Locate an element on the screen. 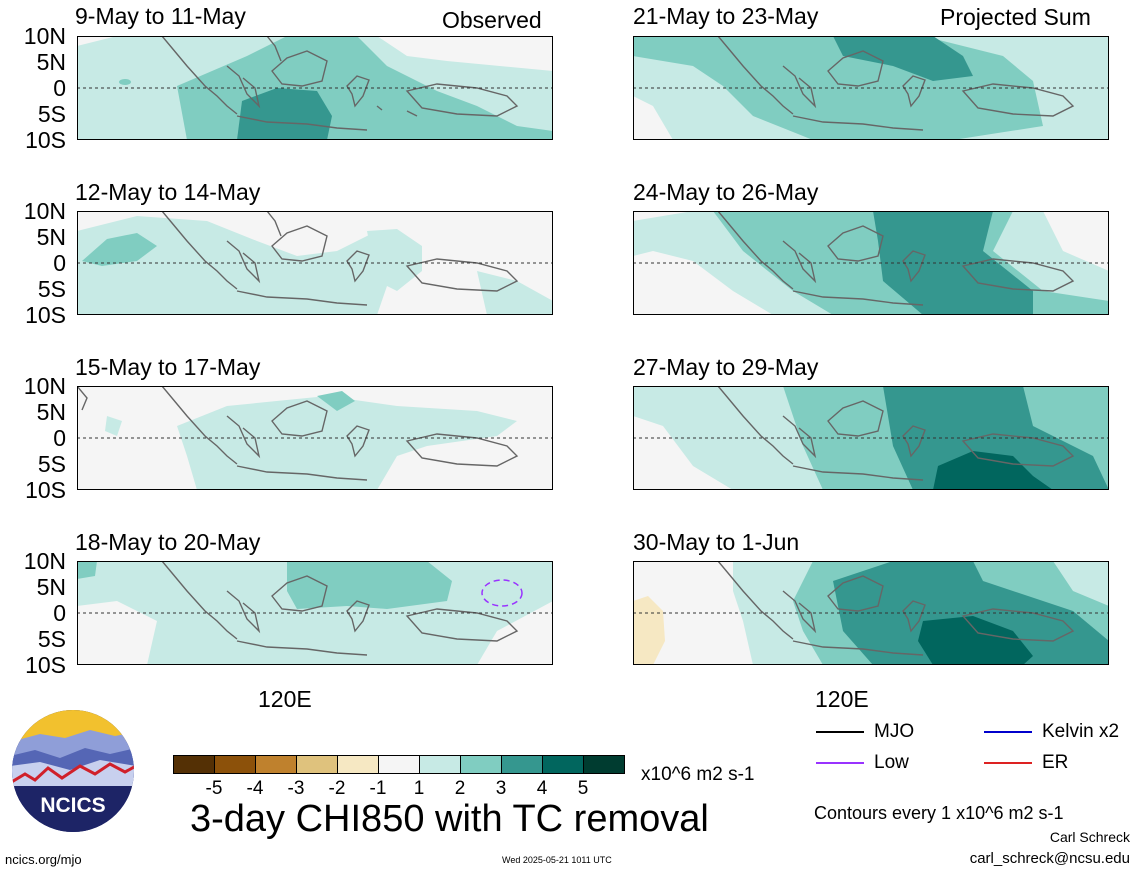 The width and height of the screenshot is (1135, 873). colorbar-tick-label: 5 is located at coordinates (583, 788).